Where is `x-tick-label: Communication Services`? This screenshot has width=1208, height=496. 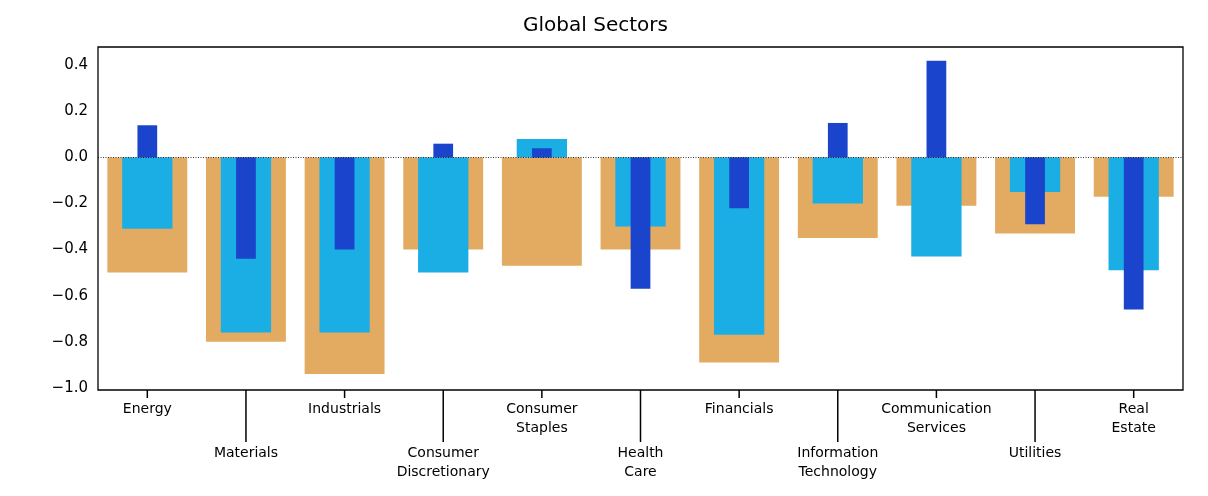 x-tick-label: Communication Services is located at coordinates (936, 417).